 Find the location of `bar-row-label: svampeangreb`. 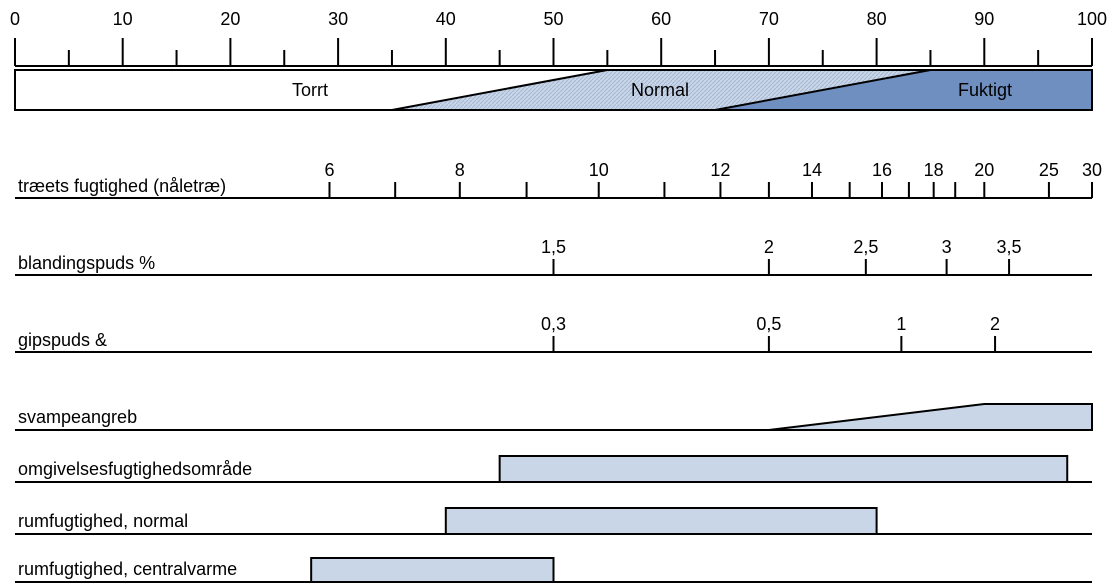

bar-row-label: svampeangreb is located at coordinates (77, 417).